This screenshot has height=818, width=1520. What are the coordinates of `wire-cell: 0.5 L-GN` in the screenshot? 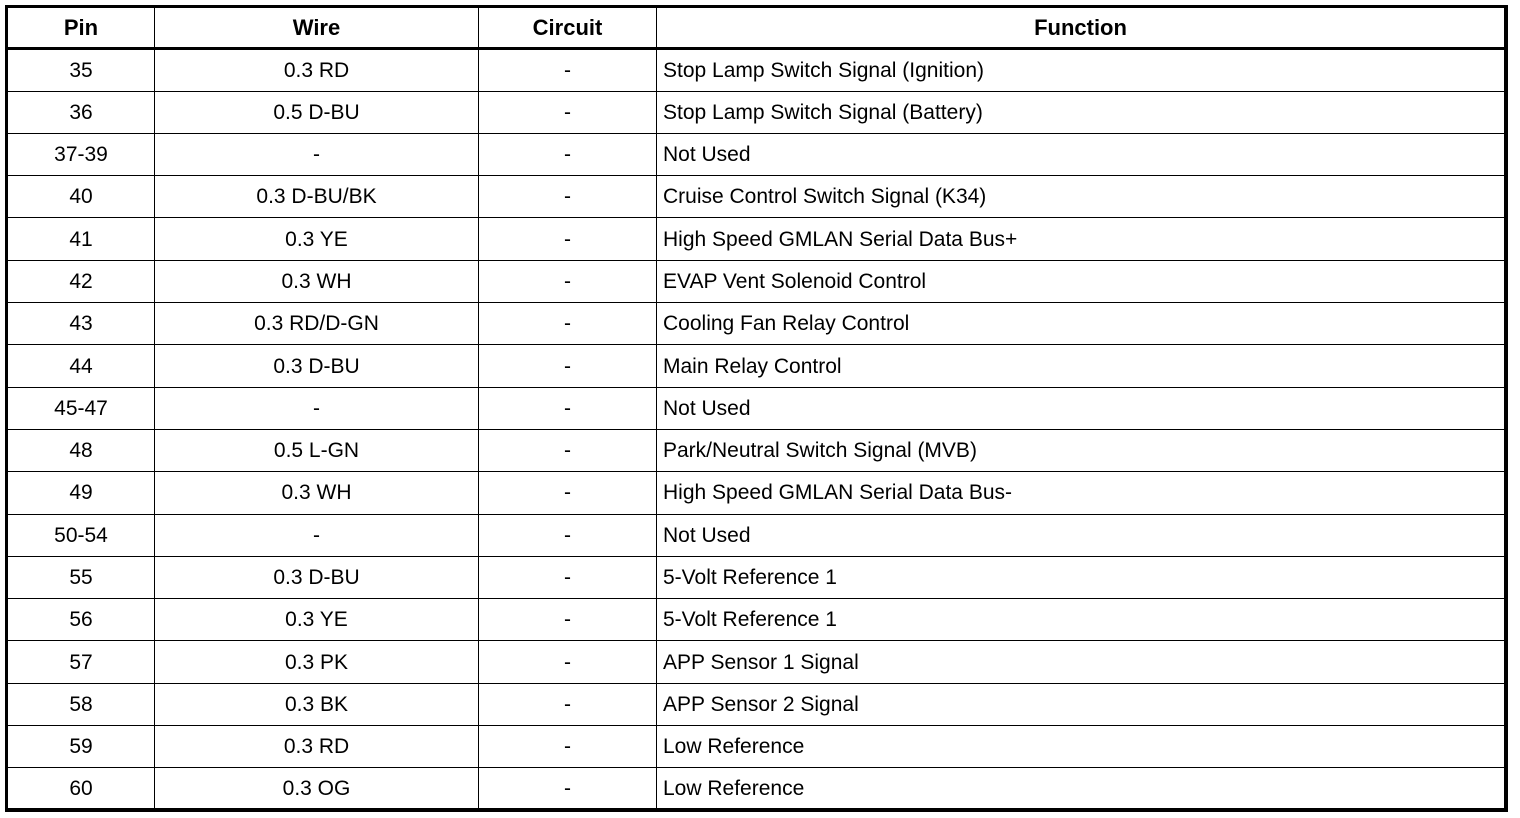 It's located at (316, 450).